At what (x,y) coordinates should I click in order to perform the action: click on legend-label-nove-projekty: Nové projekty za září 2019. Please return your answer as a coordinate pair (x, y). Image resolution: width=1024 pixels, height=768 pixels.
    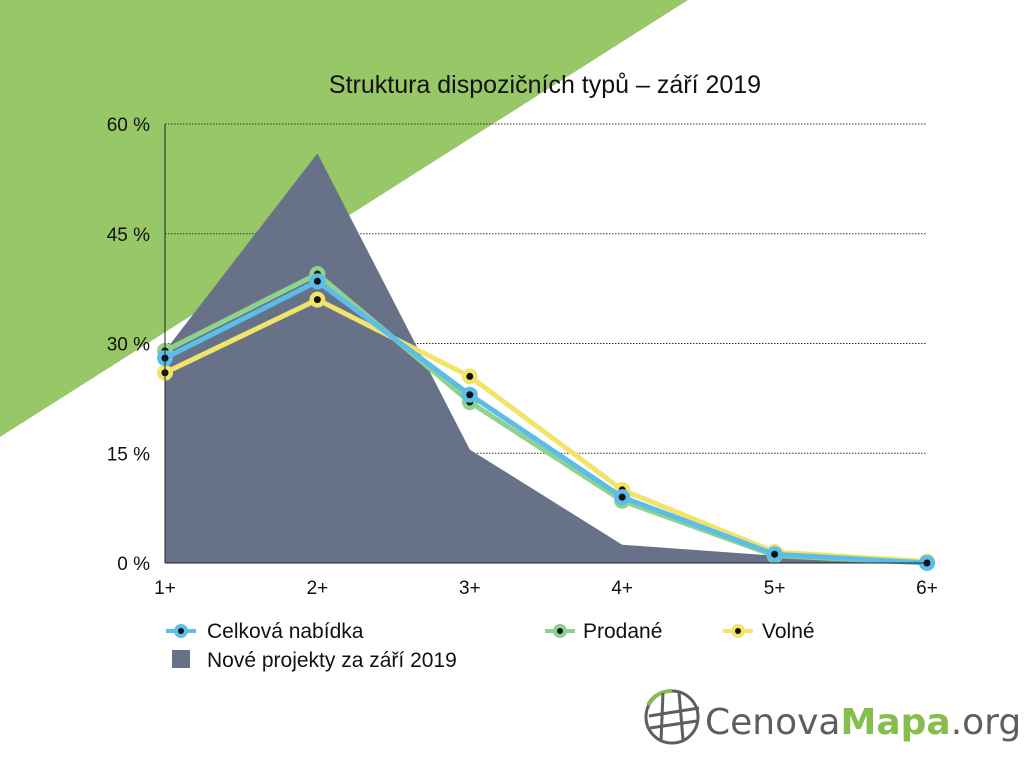
    Looking at the image, I should click on (332, 660).